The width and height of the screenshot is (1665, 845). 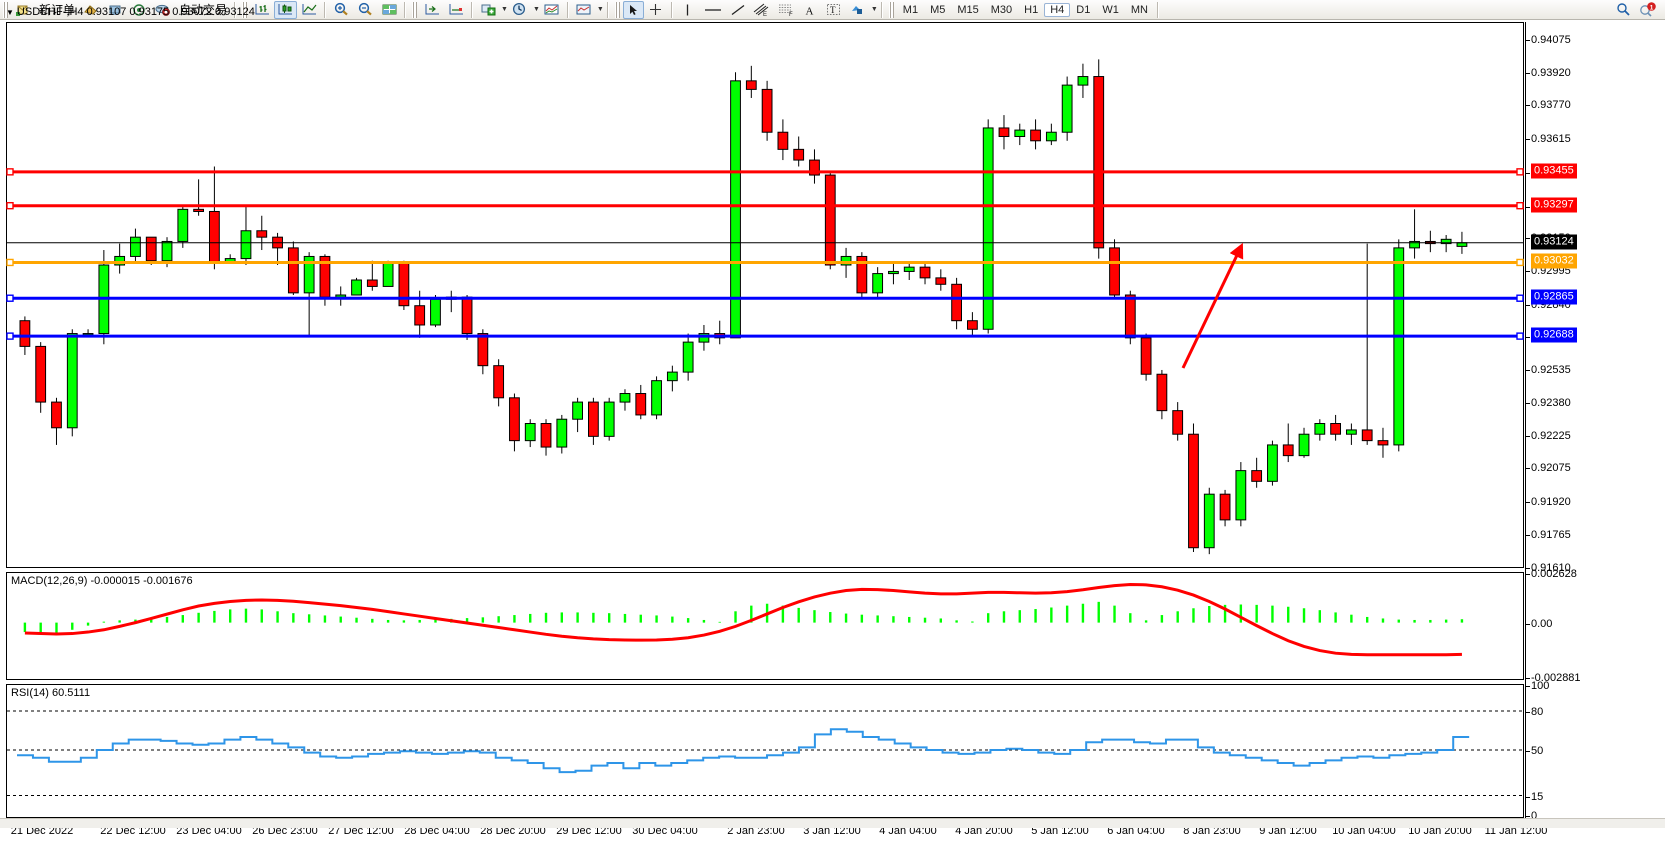 I want to click on crosshair-icon, so click(x=656, y=10).